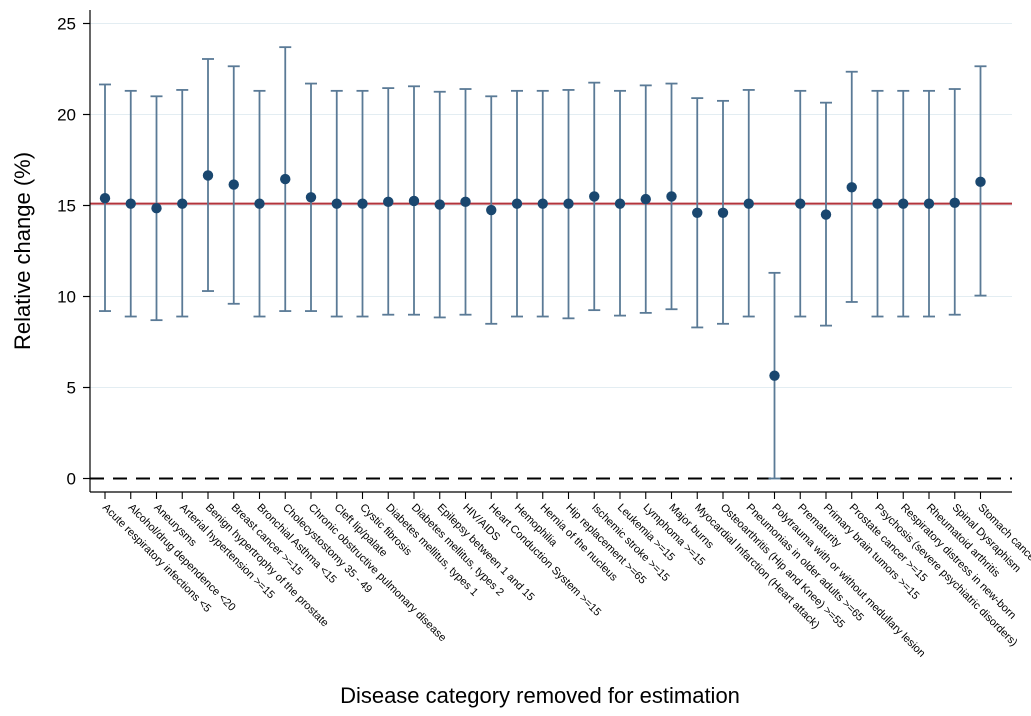 Image resolution: width=1031 pixels, height=716 pixels. What do you see at coordinates (540, 695) in the screenshot?
I see `x-axis-title: Disease category removed for estimation` at bounding box center [540, 695].